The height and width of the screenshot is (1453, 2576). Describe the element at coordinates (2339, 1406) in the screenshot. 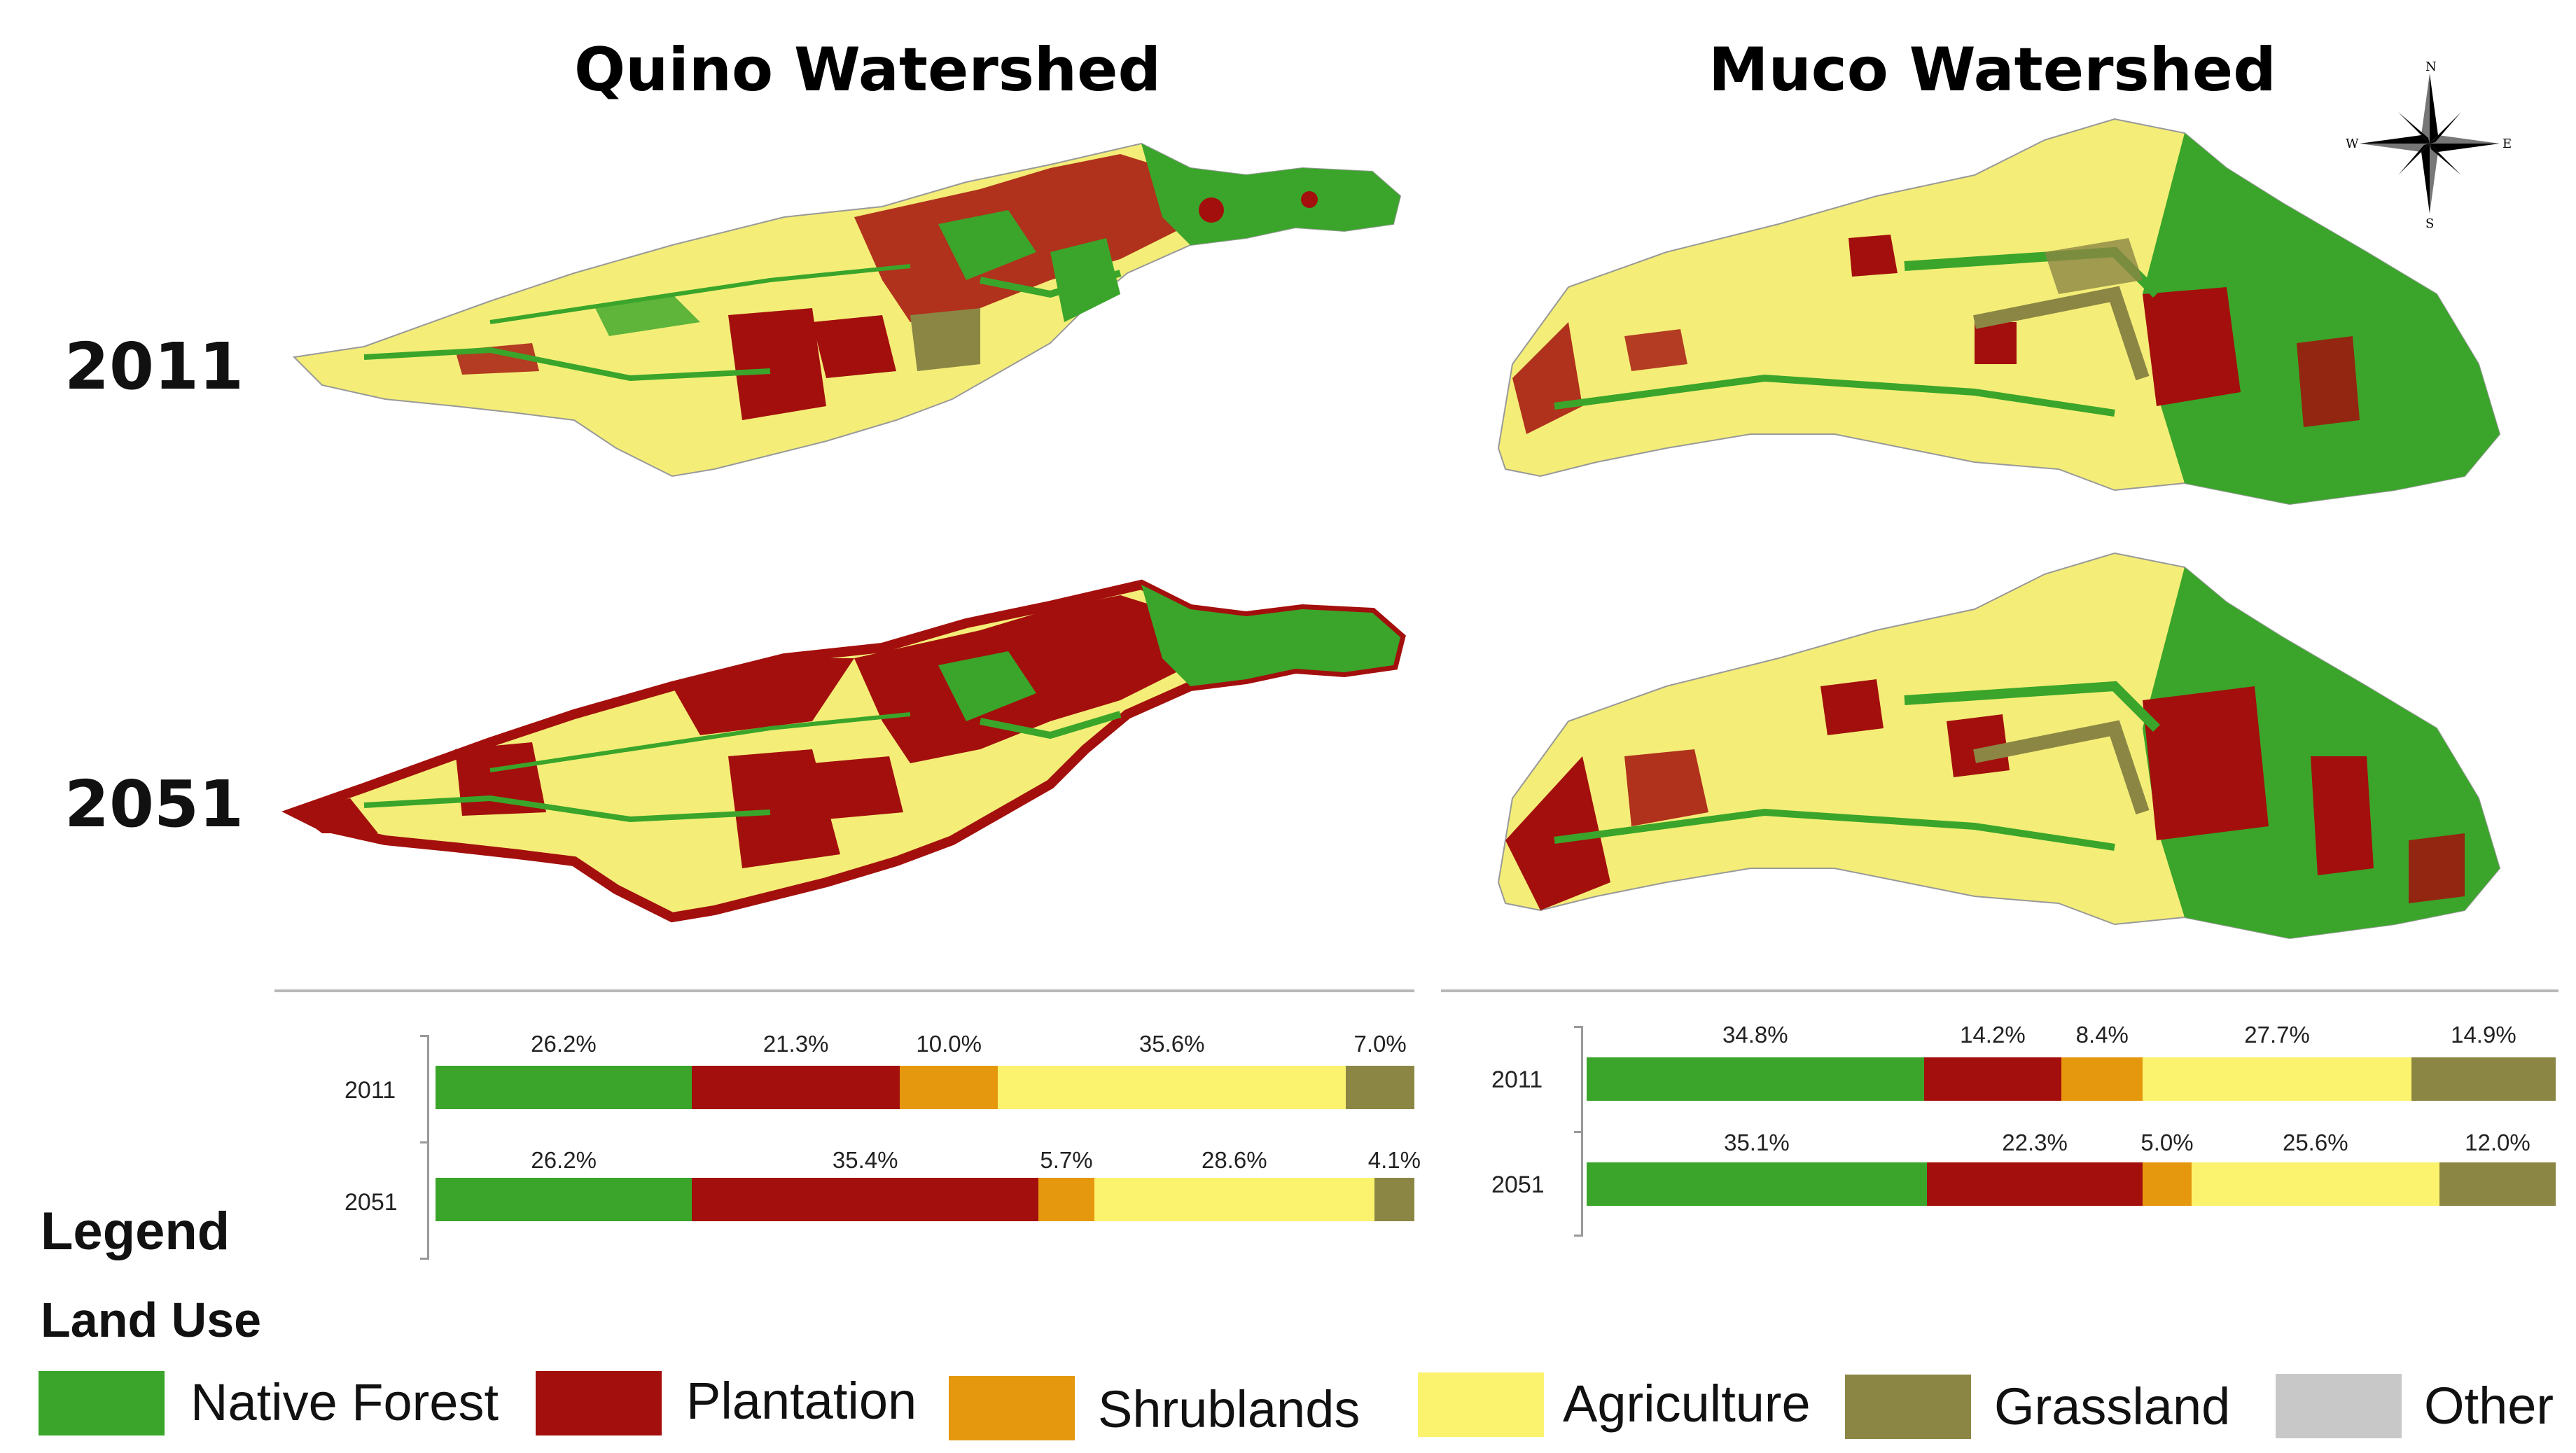

I see `legend-swatch-other` at that location.